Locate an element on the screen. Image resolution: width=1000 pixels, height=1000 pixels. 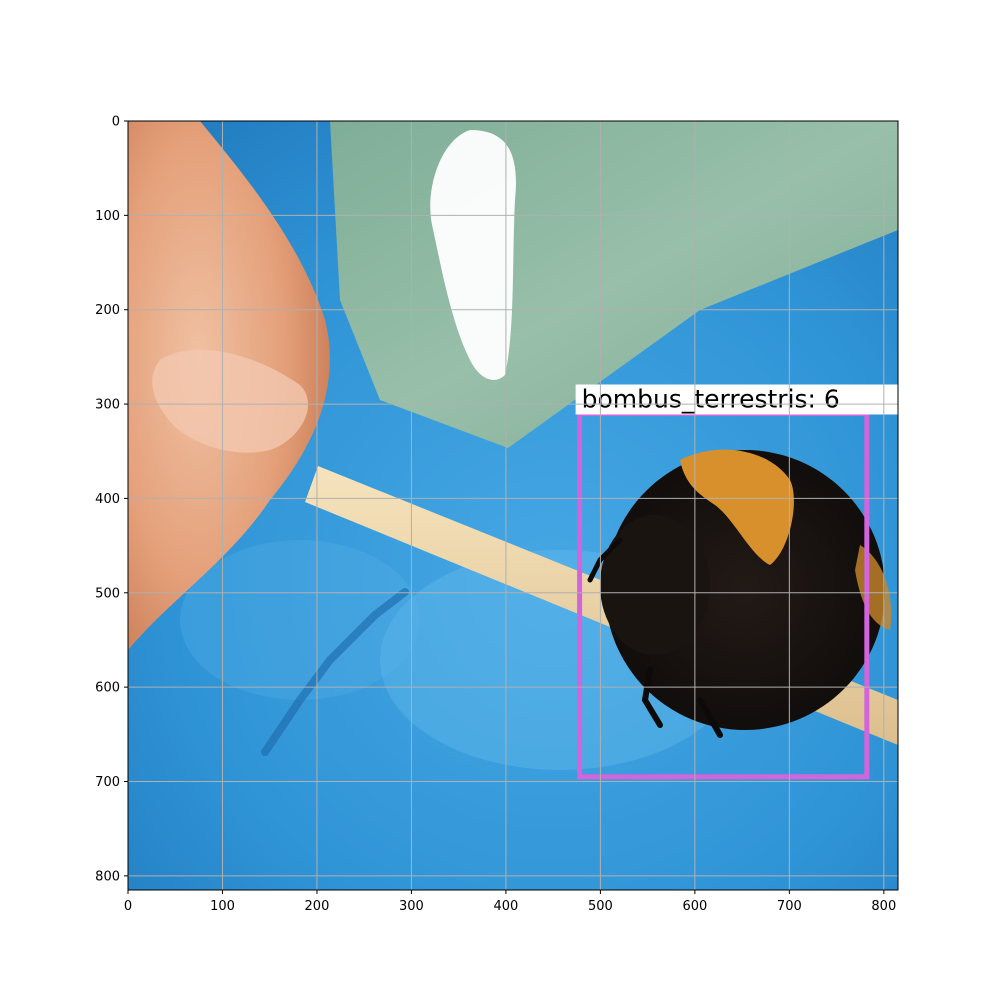
y-tick-label: 500 is located at coordinates (107, 593).